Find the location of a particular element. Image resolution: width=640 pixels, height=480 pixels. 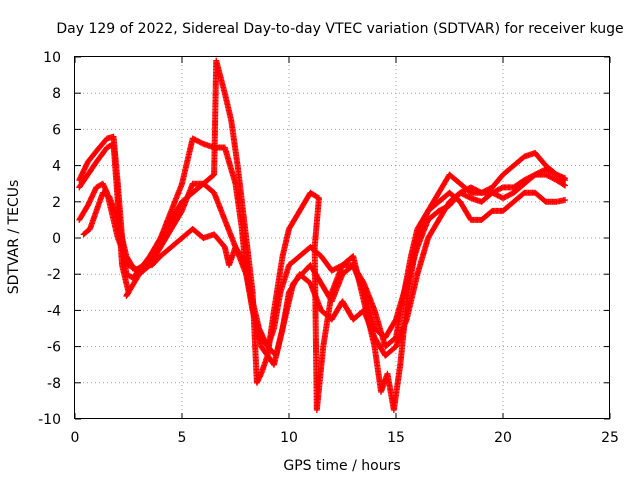

x-tick-label: 25 is located at coordinates (610, 438).